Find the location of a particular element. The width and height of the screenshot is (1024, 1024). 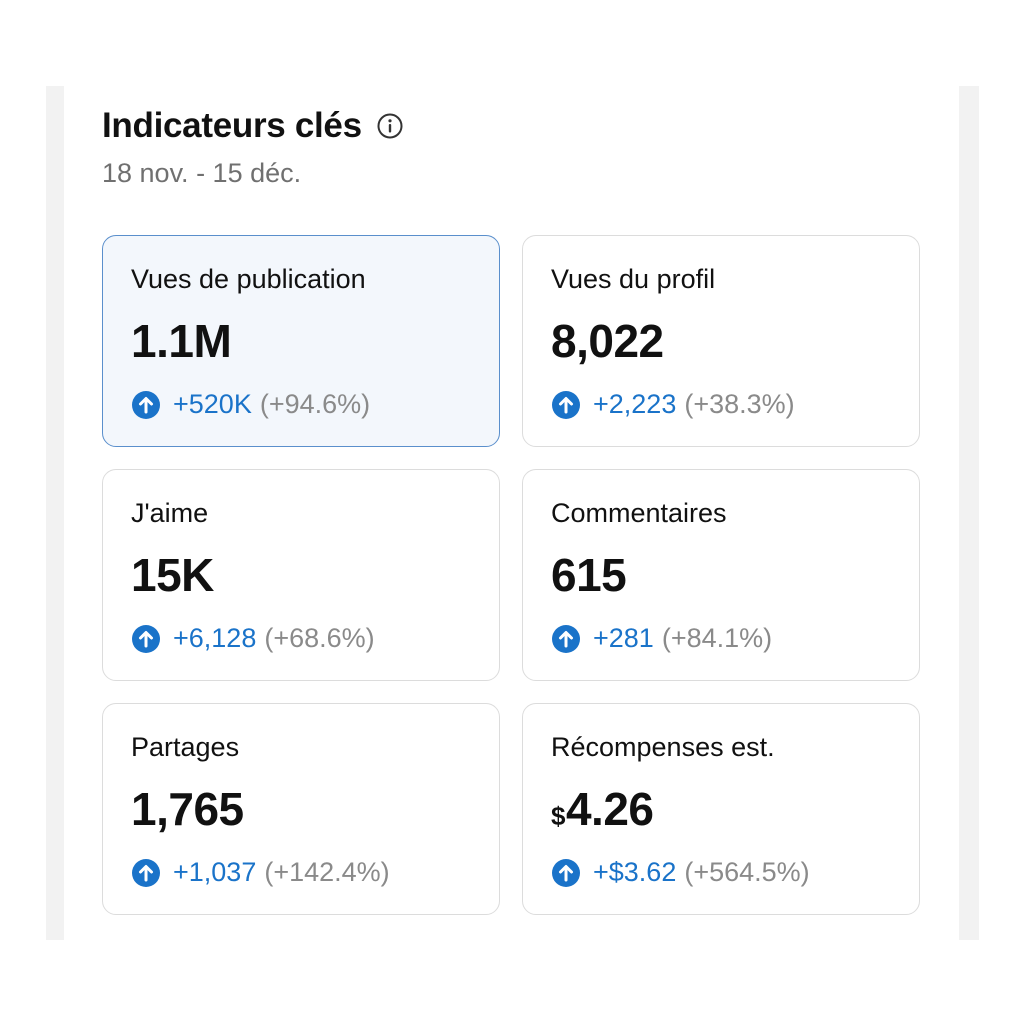

metric-delta-value: +6,128 is located at coordinates (215, 638).